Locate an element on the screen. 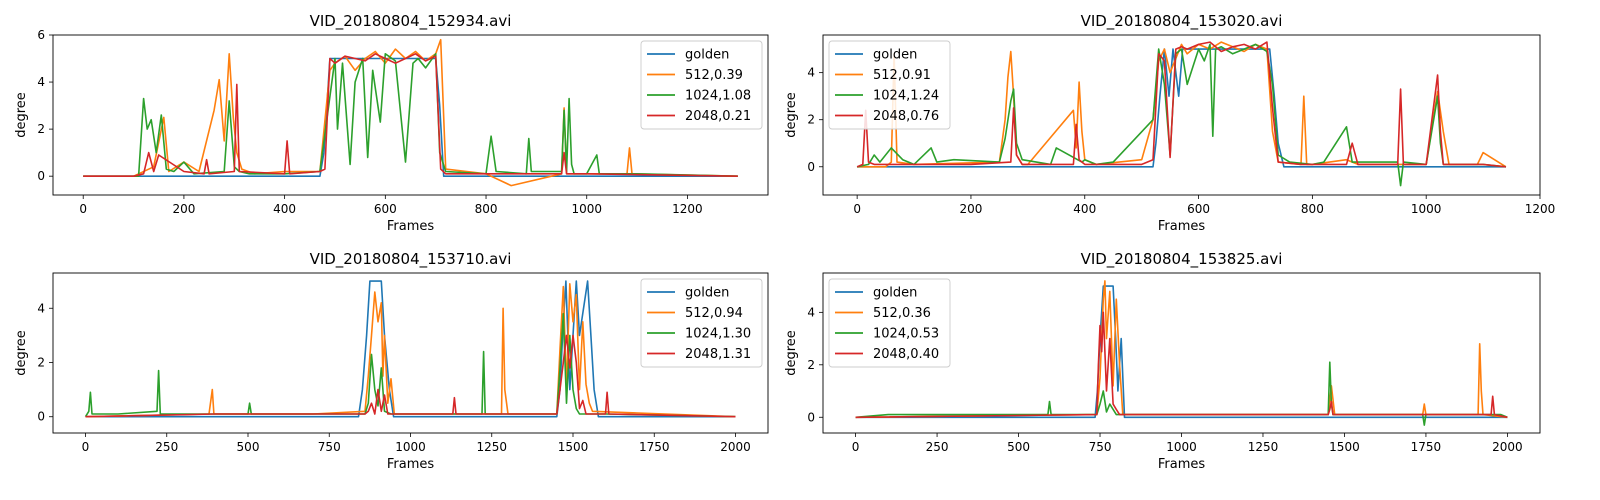 This screenshot has height=500, width=1600. subplot-title: VID_20180804_153710.avi is located at coordinates (411, 259).